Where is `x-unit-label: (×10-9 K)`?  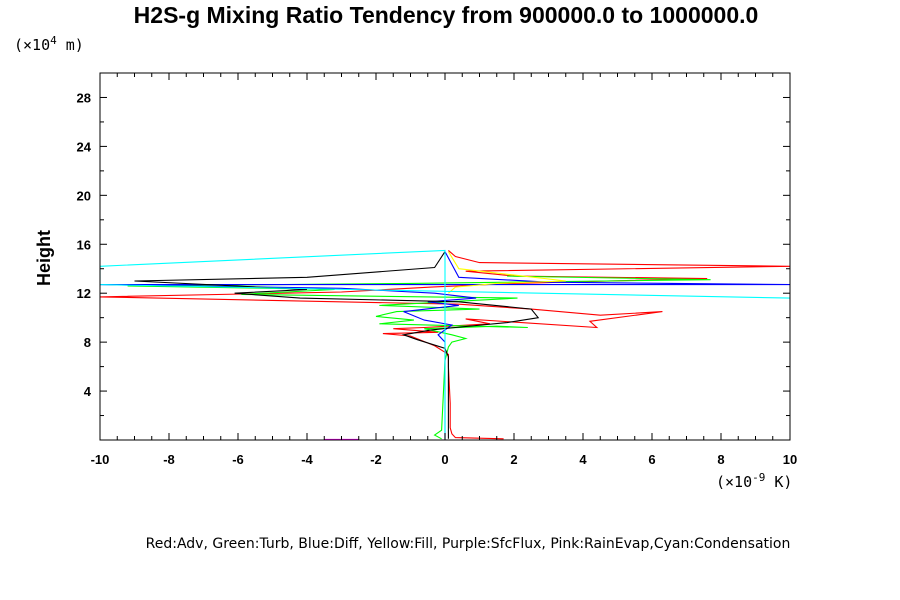
x-unit-label: (×10-9 K) is located at coordinates (754, 481).